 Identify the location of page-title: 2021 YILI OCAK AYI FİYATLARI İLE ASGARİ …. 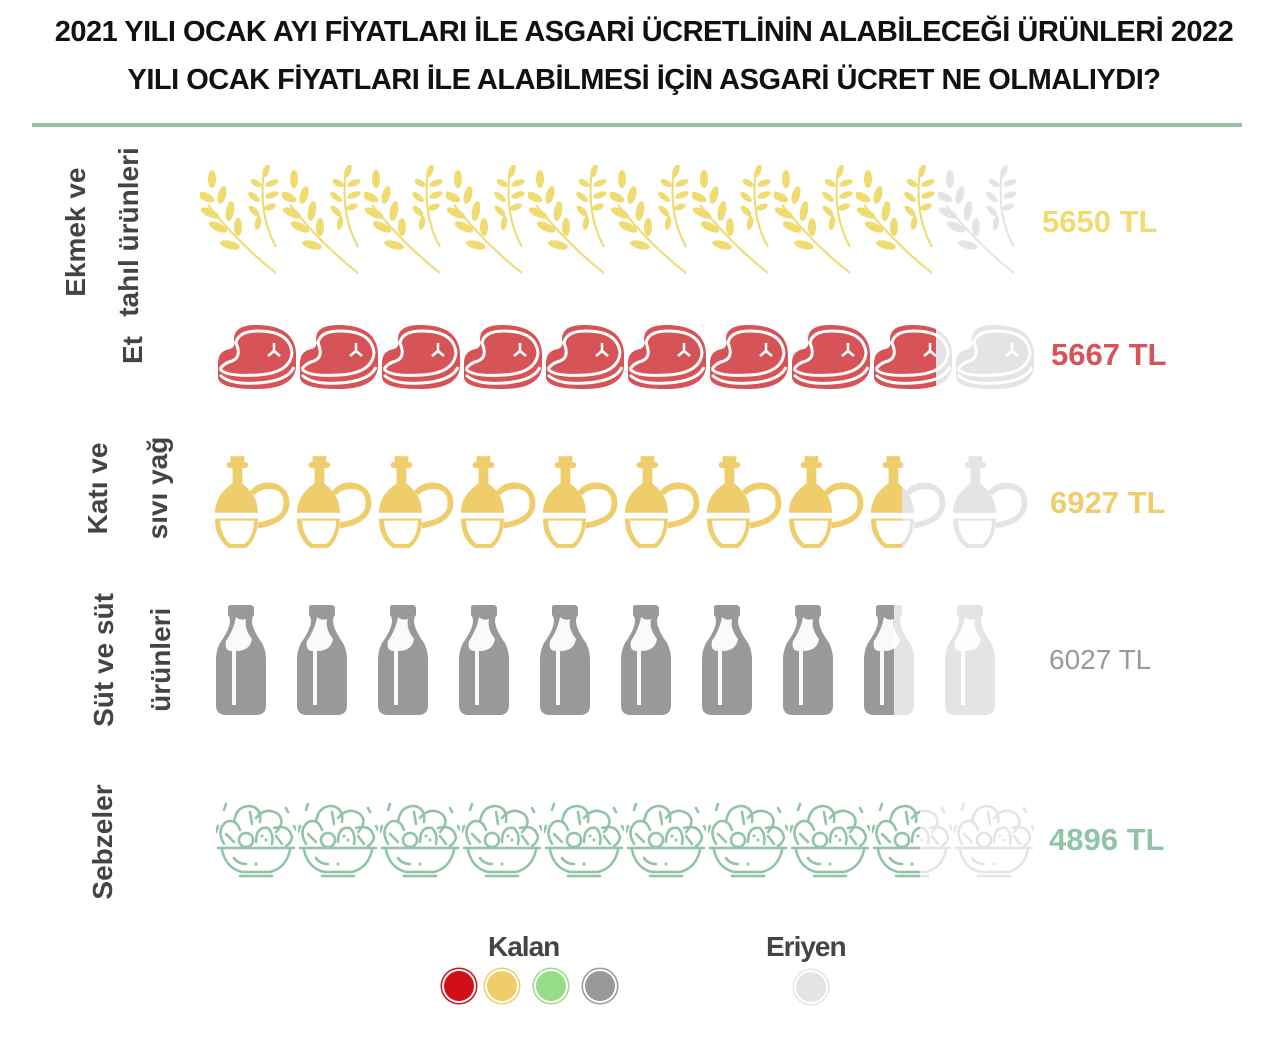
(644, 56).